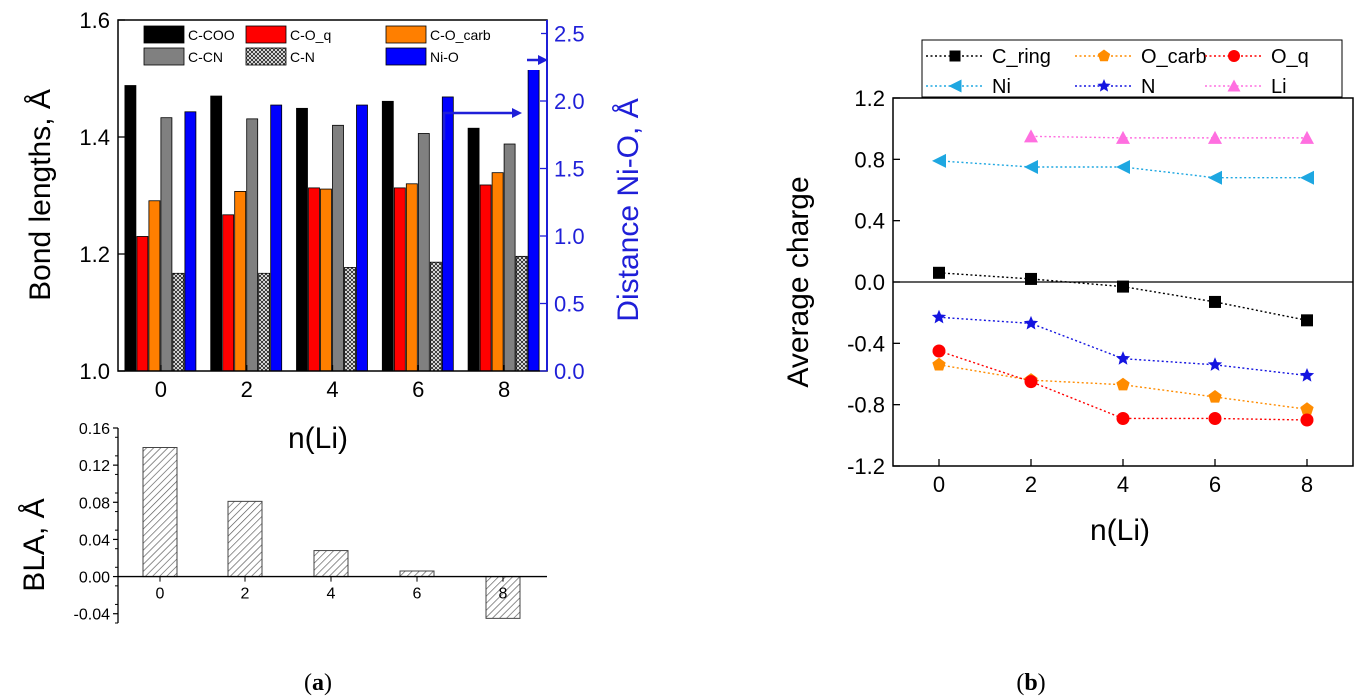  Describe the element at coordinates (94, 254) in the screenshot. I see `y-tick-label: 1.2` at that location.